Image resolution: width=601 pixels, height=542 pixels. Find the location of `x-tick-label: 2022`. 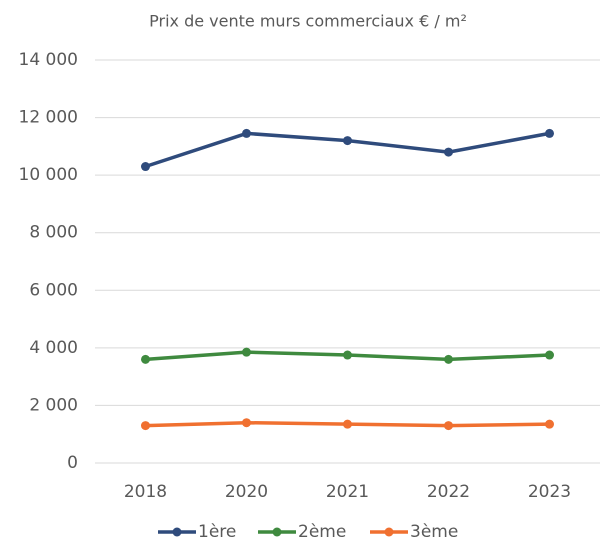

x-tick-label: 2022 is located at coordinates (448, 492).